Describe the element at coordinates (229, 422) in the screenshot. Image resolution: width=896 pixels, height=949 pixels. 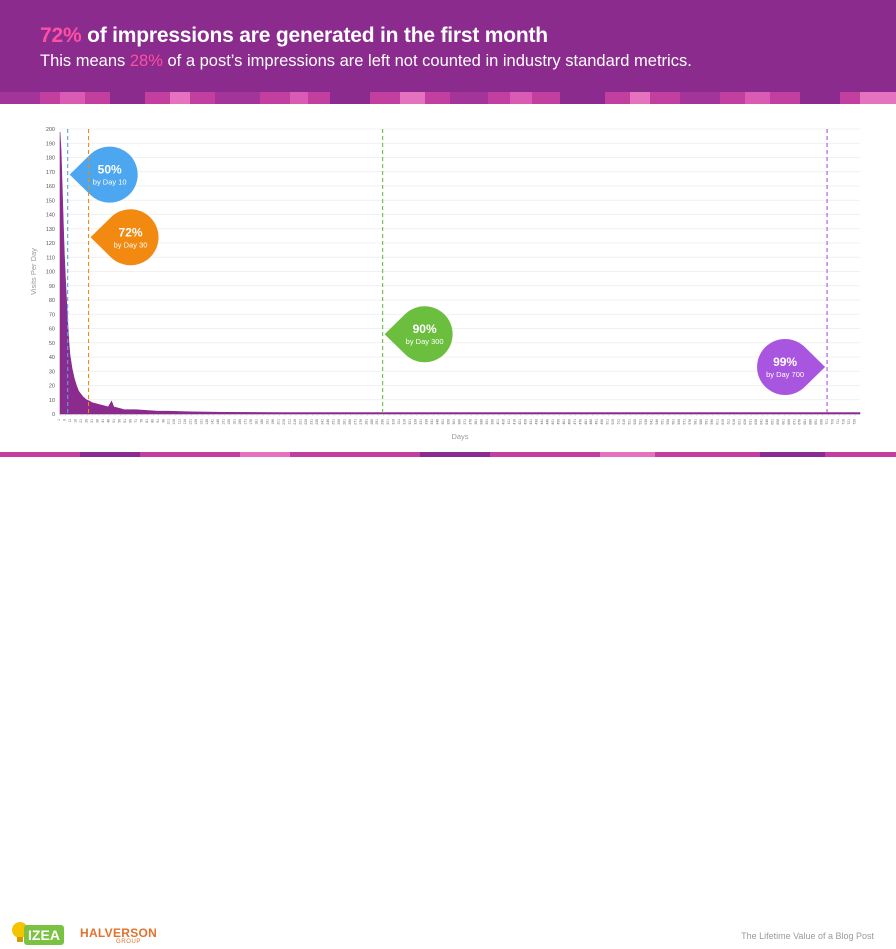
I see `x-tick-label: 156` at that location.